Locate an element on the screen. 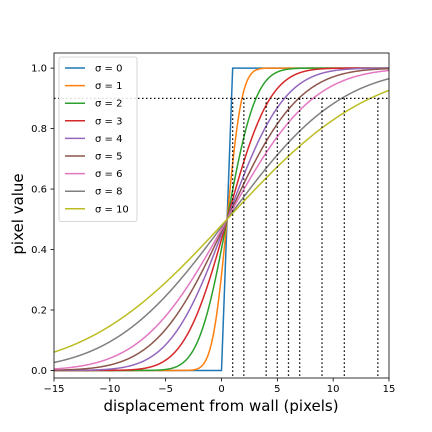 This screenshot has height=432, width=432. y-tick-label: 0.8 is located at coordinates (39, 129).